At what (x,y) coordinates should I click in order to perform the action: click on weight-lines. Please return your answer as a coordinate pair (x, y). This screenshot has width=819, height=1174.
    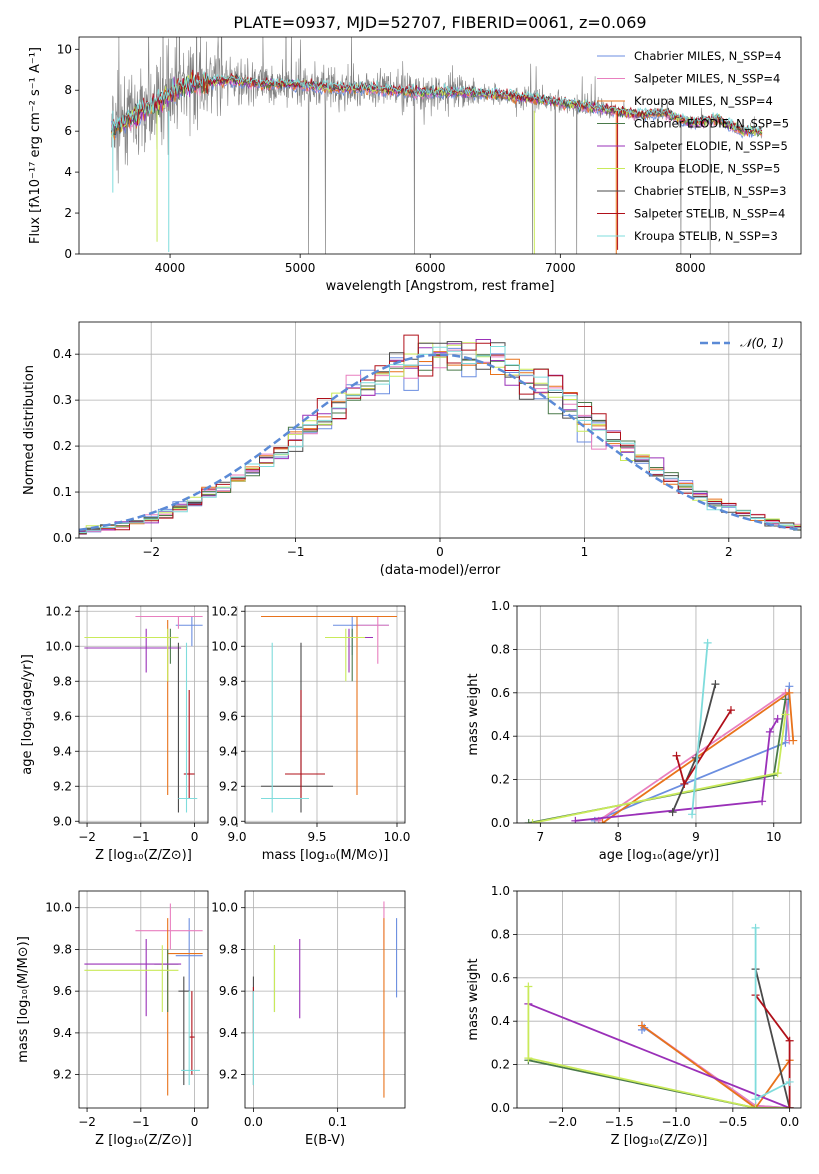
    Looking at the image, I should click on (661, 730).